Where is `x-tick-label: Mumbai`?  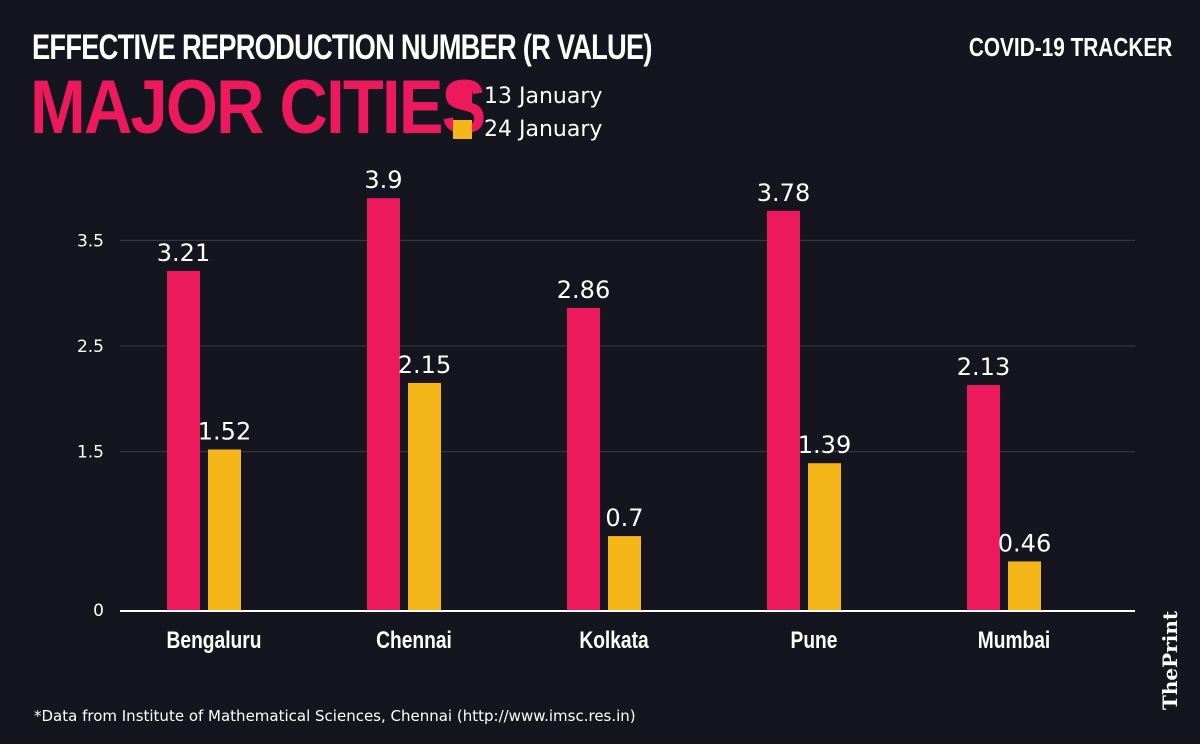 x-tick-label: Mumbai is located at coordinates (1014, 640).